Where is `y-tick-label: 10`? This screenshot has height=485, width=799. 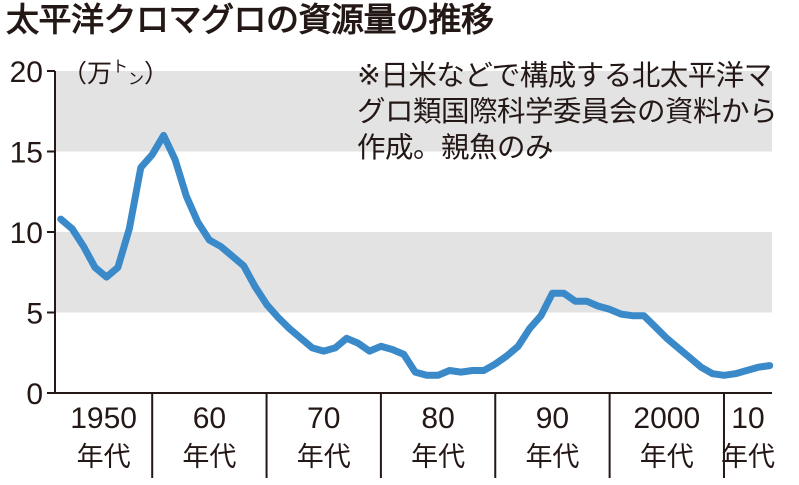 y-tick-label: 10 is located at coordinates (26, 233).